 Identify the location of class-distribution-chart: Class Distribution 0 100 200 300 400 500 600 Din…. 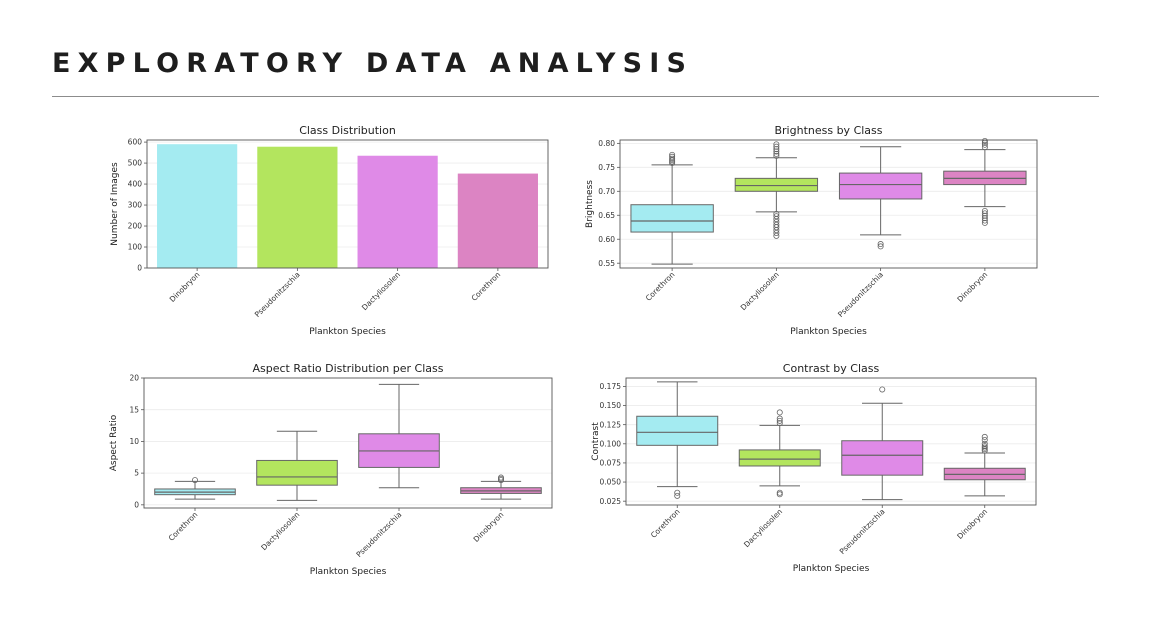
(329, 230).